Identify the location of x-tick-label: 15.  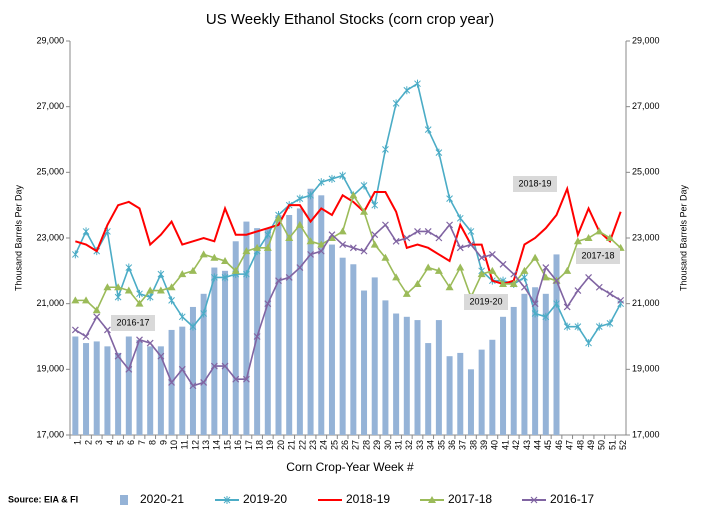
(227, 445).